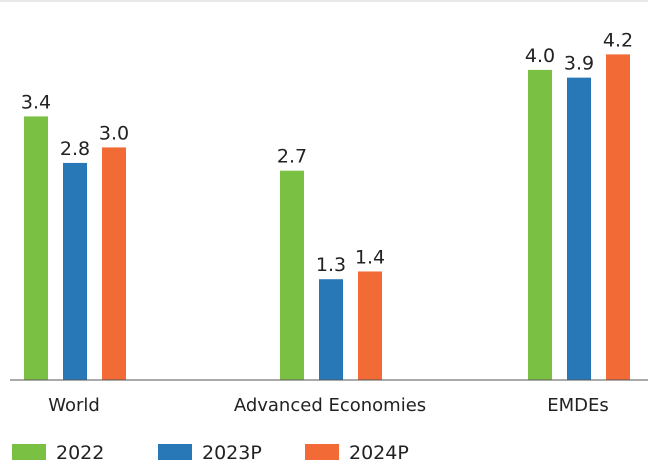  Describe the element at coordinates (379, 451) in the screenshot. I see `legend-label-2024p: 2024P` at that location.